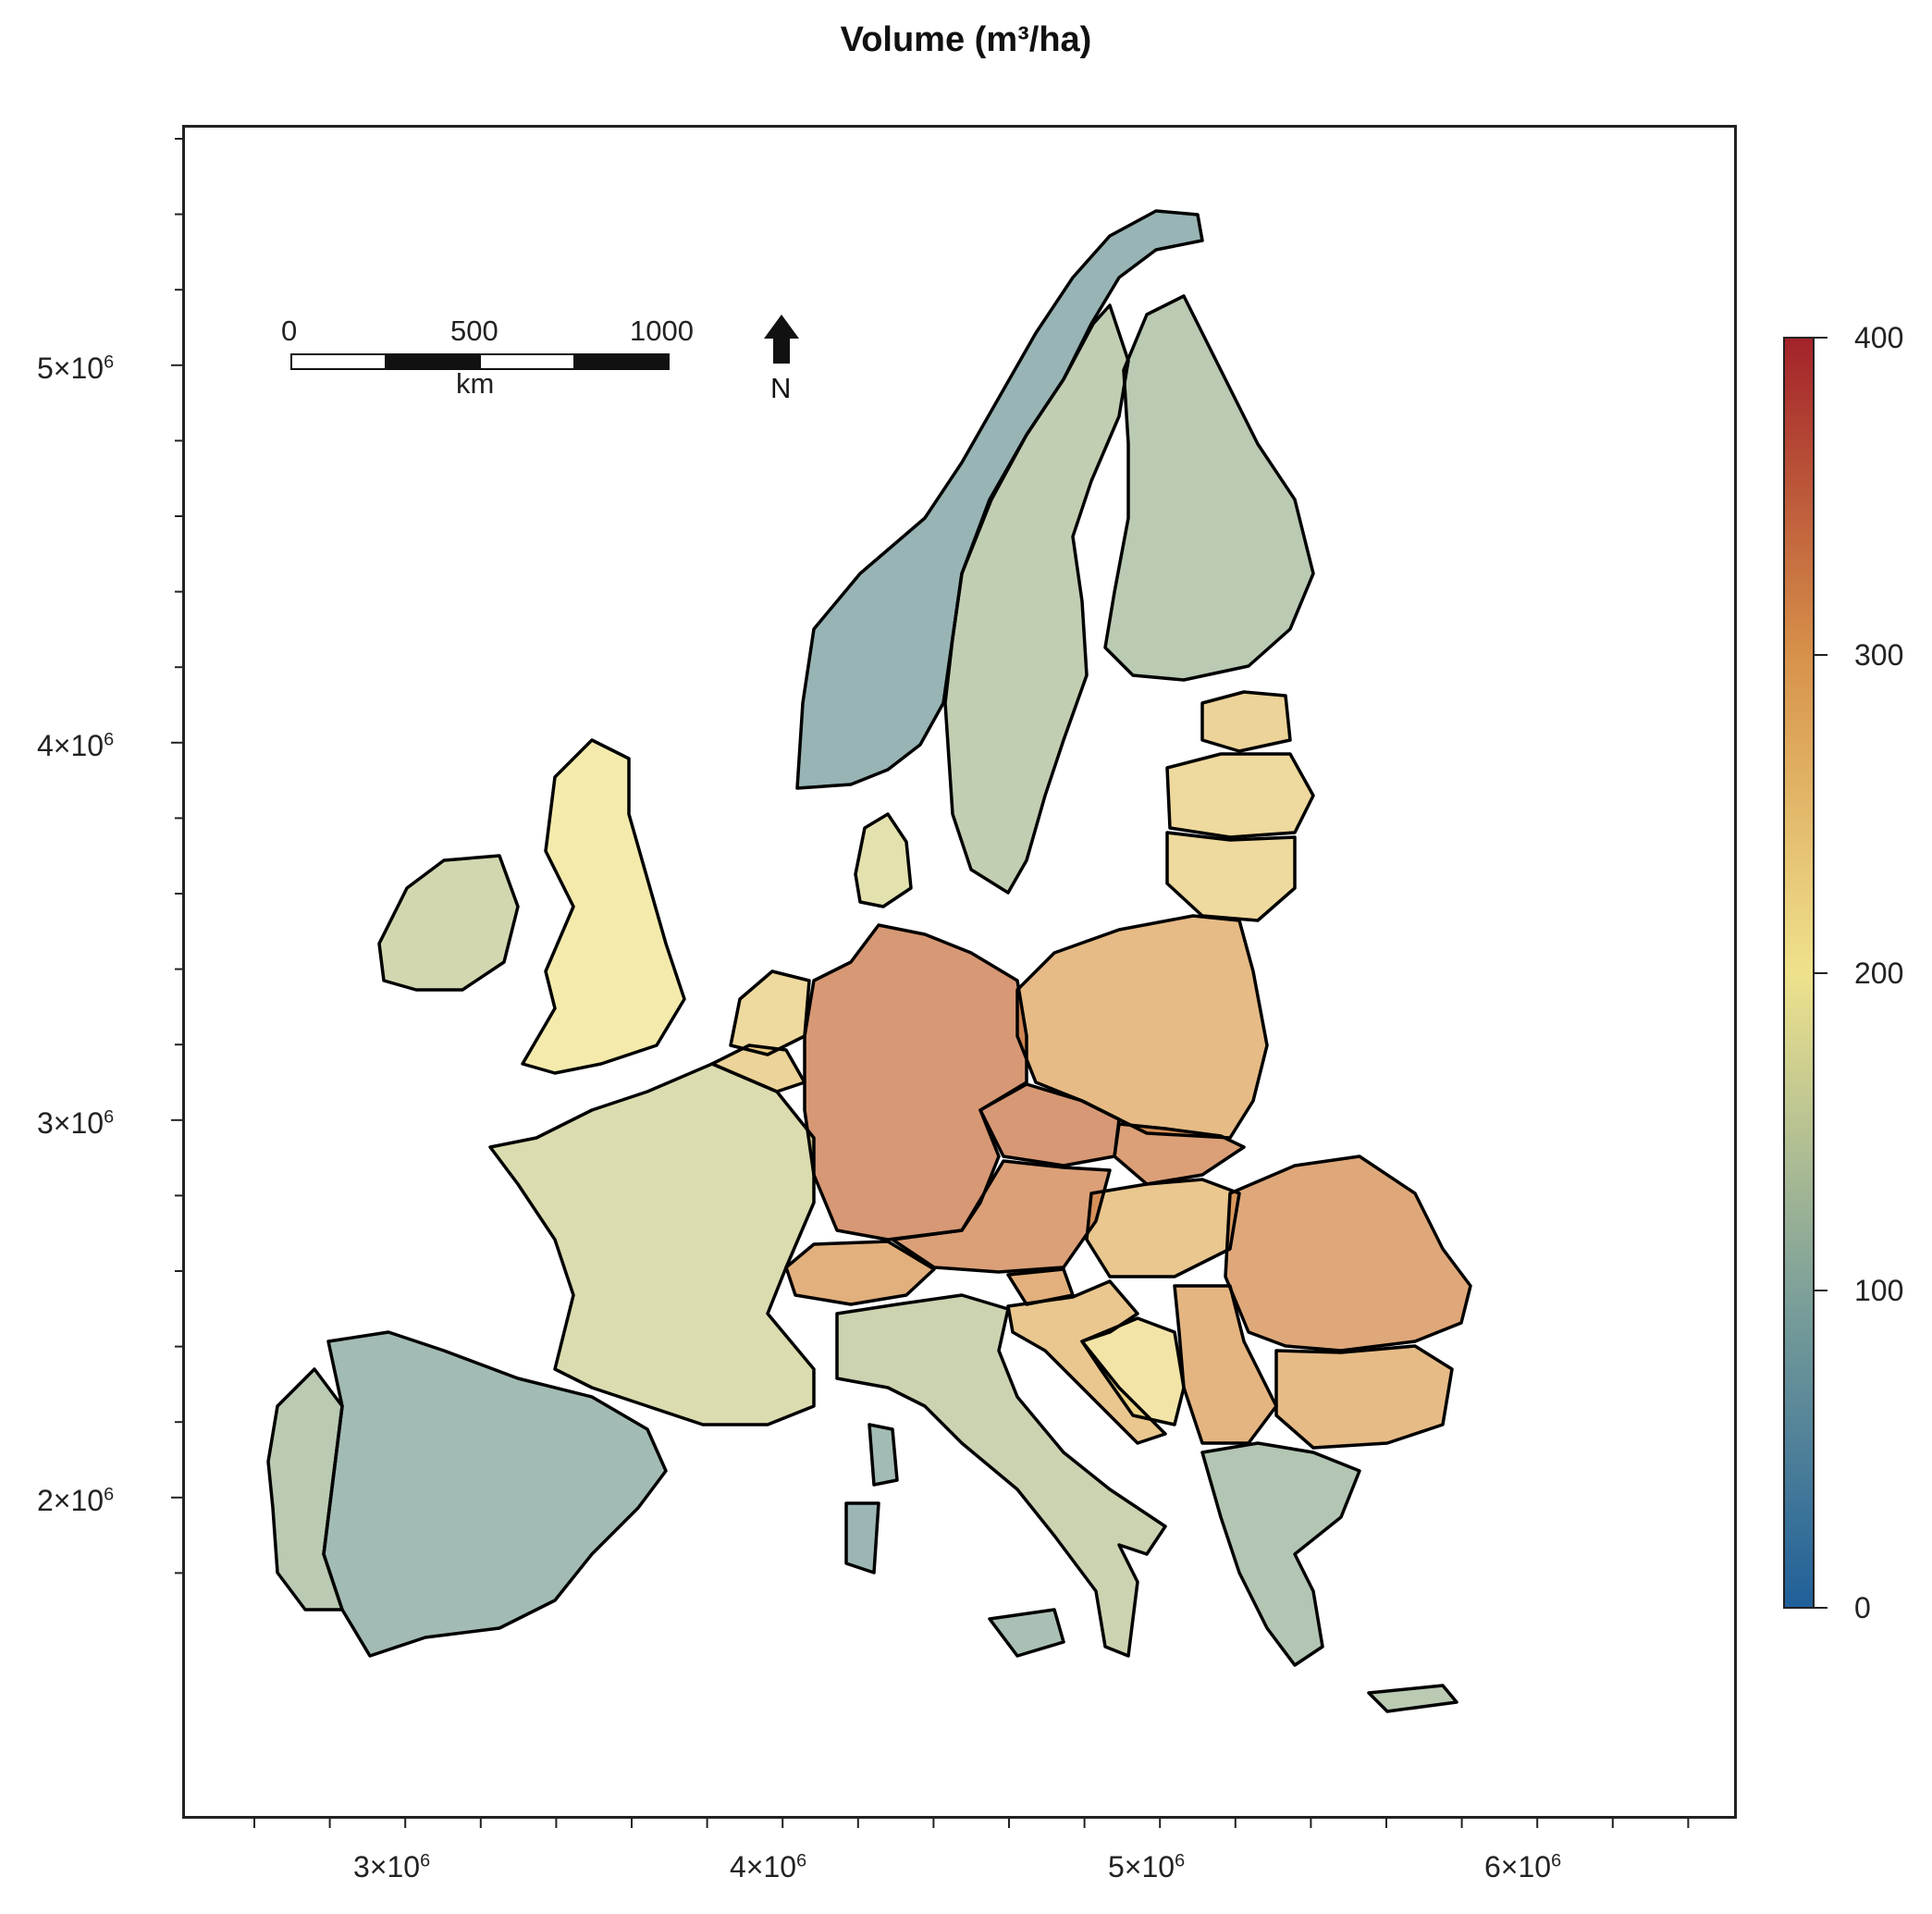 The width and height of the screenshot is (1932, 1914). I want to click on border-latvia, so click(1240, 795).